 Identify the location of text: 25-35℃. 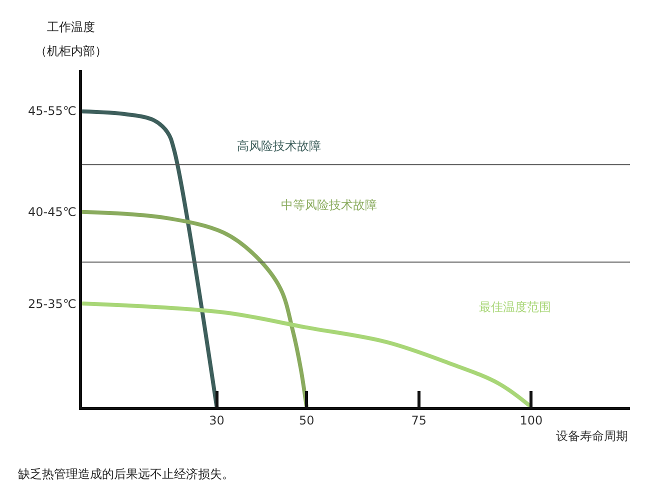
(52, 304).